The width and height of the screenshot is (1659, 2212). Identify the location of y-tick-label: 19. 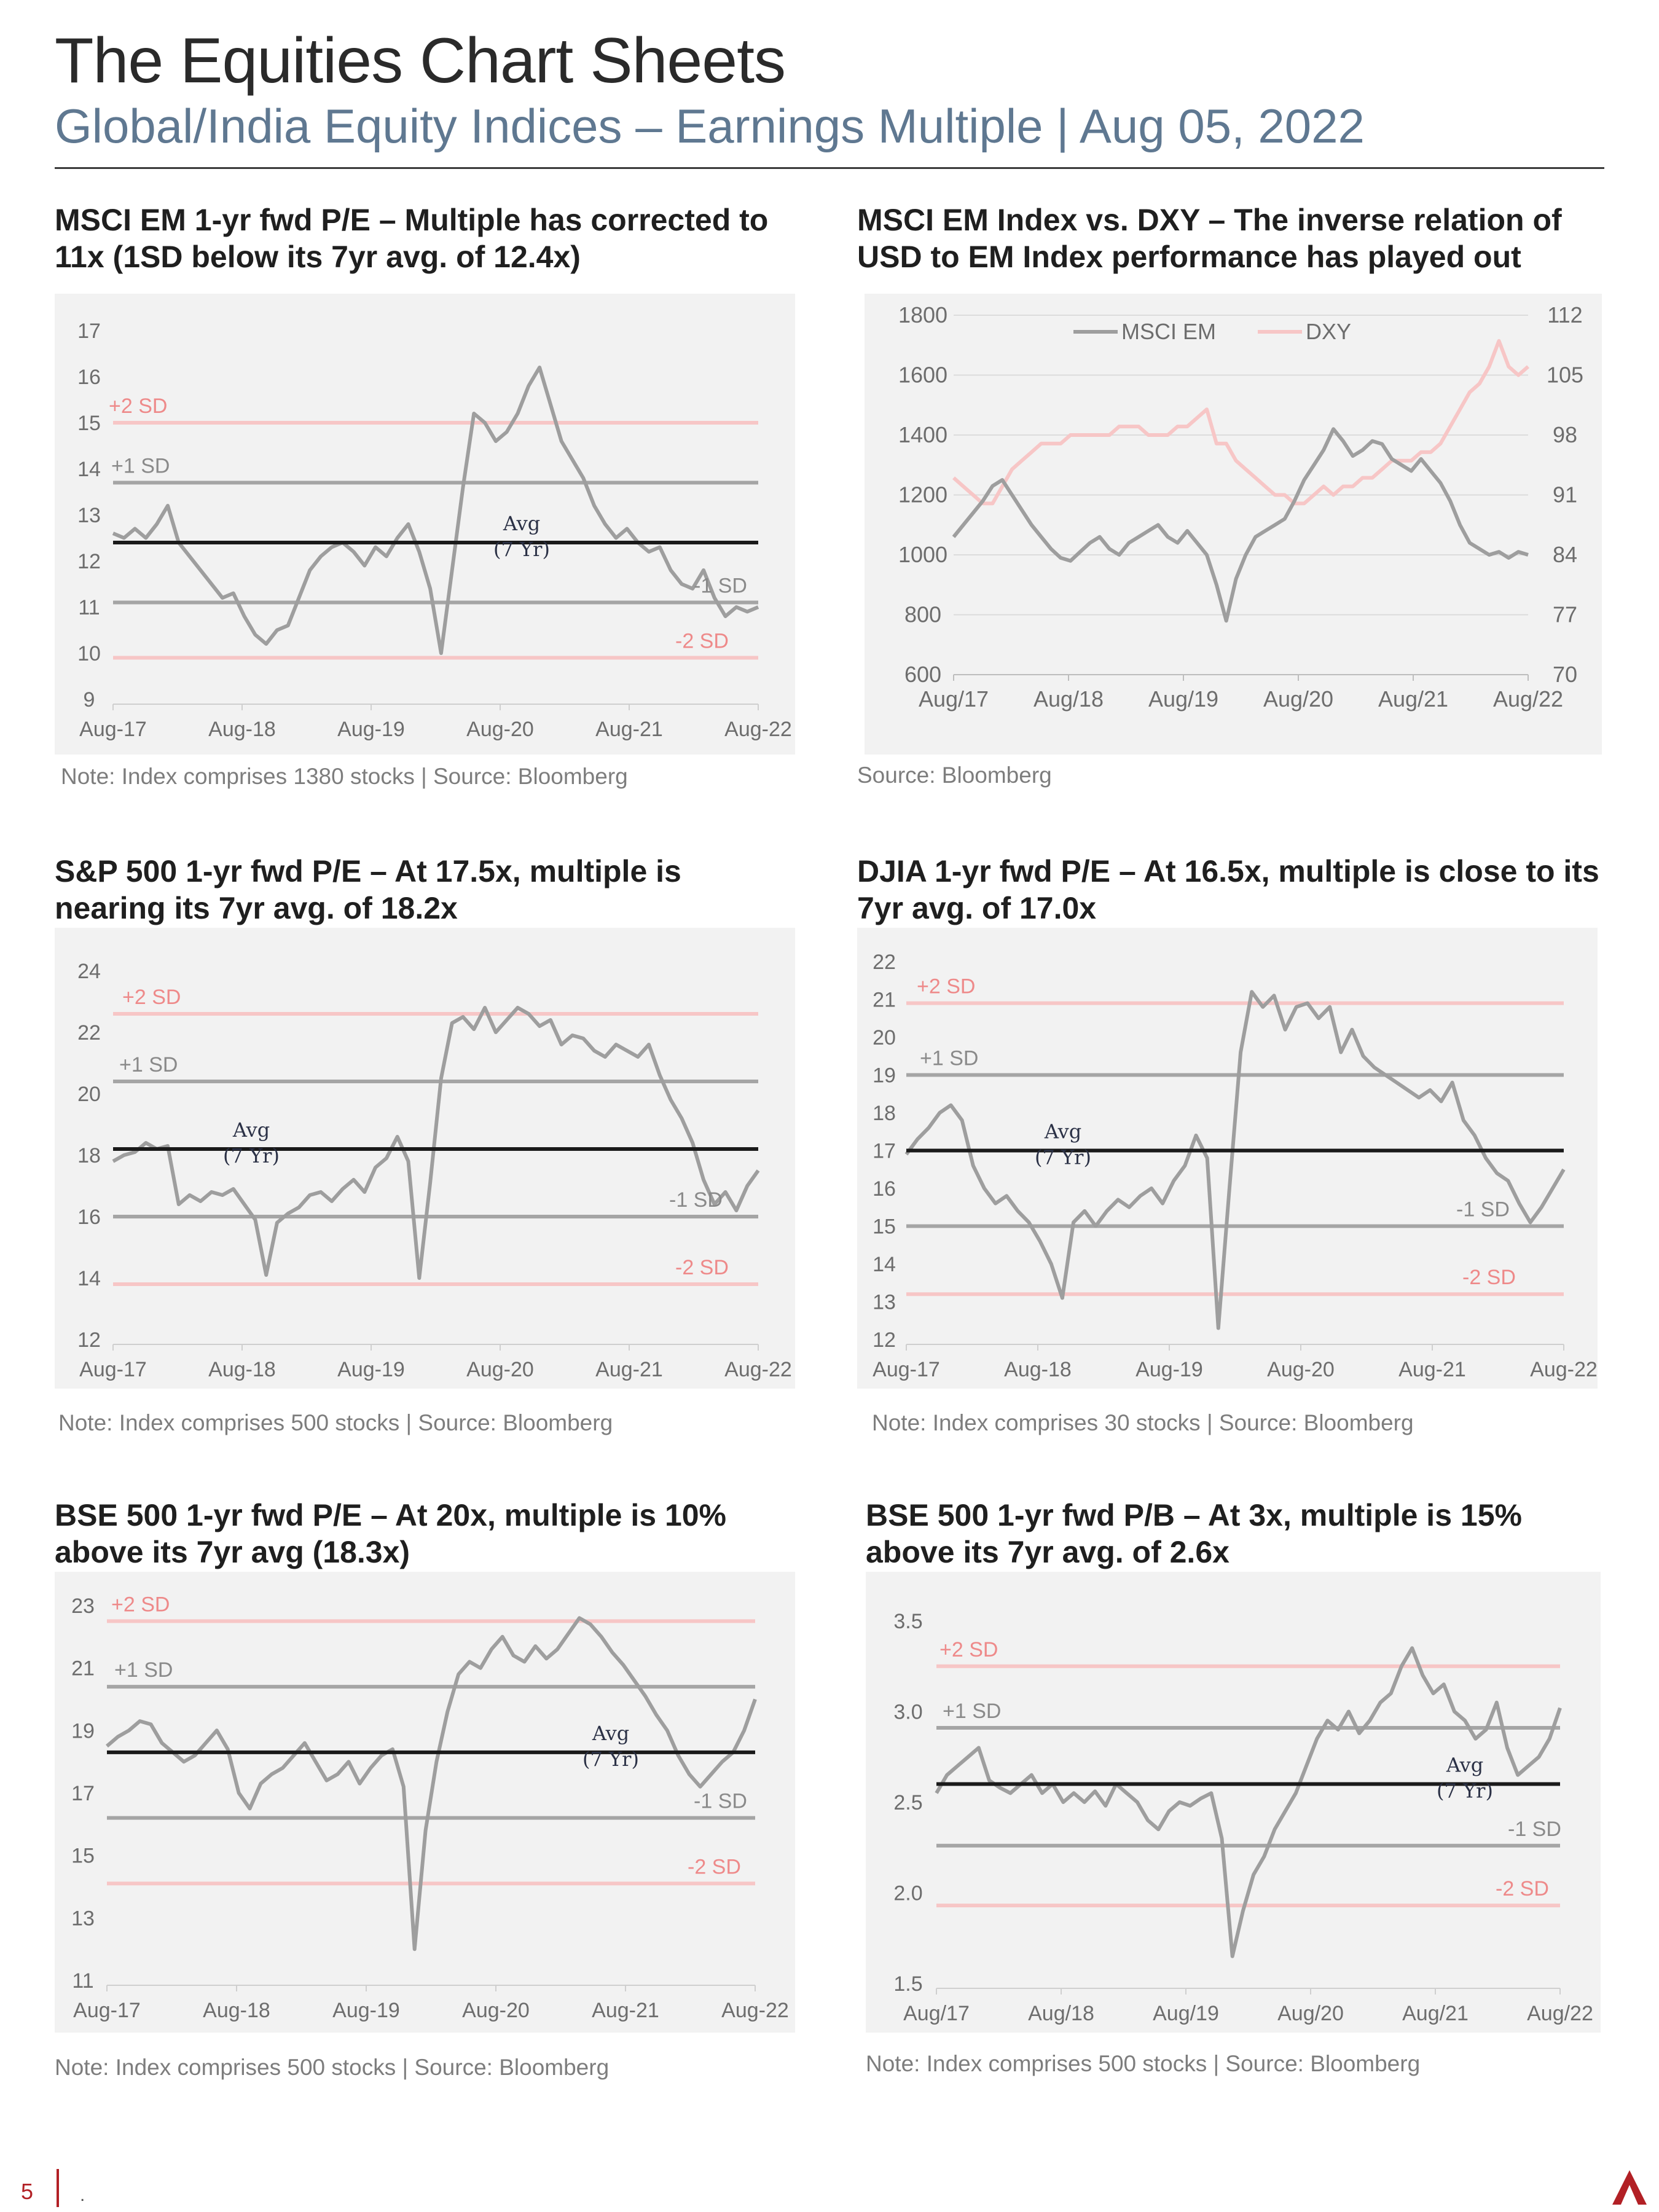
(884, 1076).